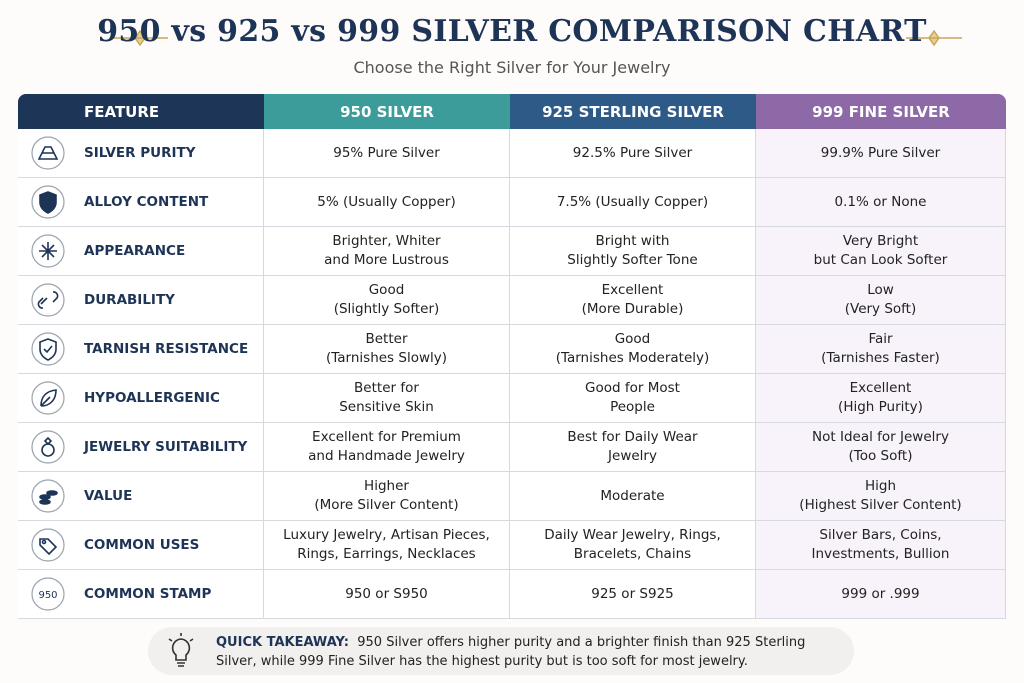 Image resolution: width=1024 pixels, height=683 pixels. Describe the element at coordinates (633, 398) in the screenshot. I see `cell: Good for Most People` at that location.